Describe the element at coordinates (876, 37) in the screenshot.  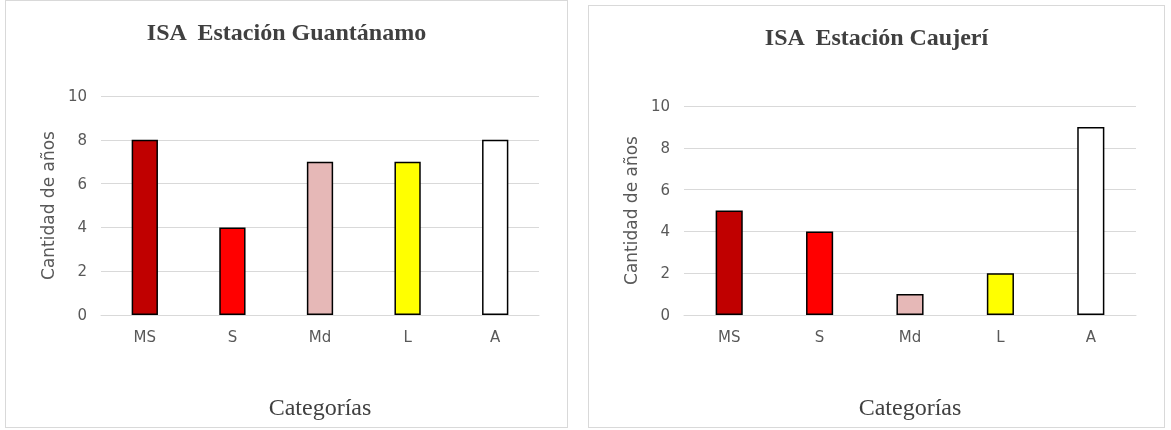
I see `chart-title: ISA Estación Caujerí` at that location.